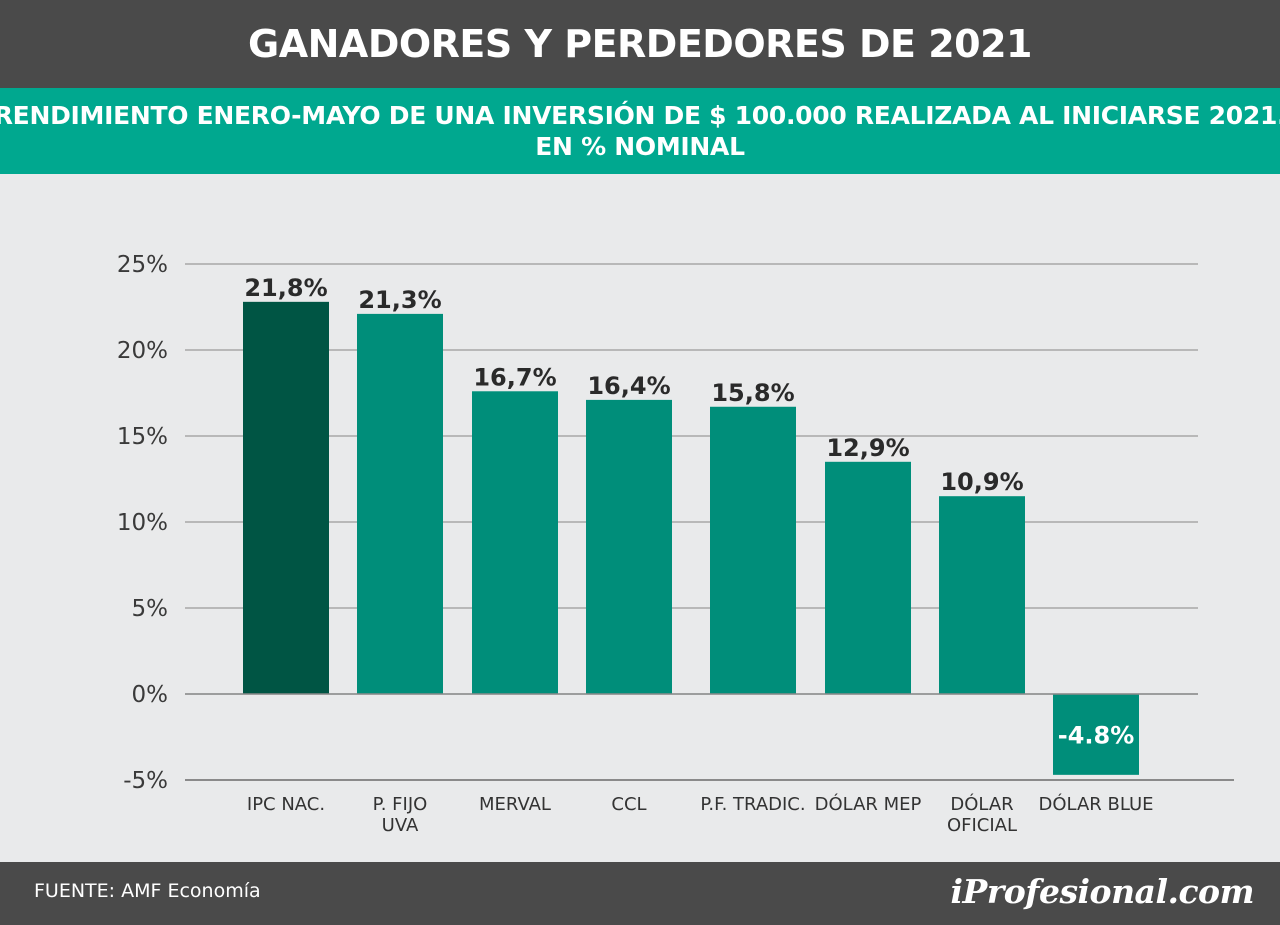  What do you see at coordinates (400, 804) in the screenshot?
I see `category-label: P. FIJO` at bounding box center [400, 804].